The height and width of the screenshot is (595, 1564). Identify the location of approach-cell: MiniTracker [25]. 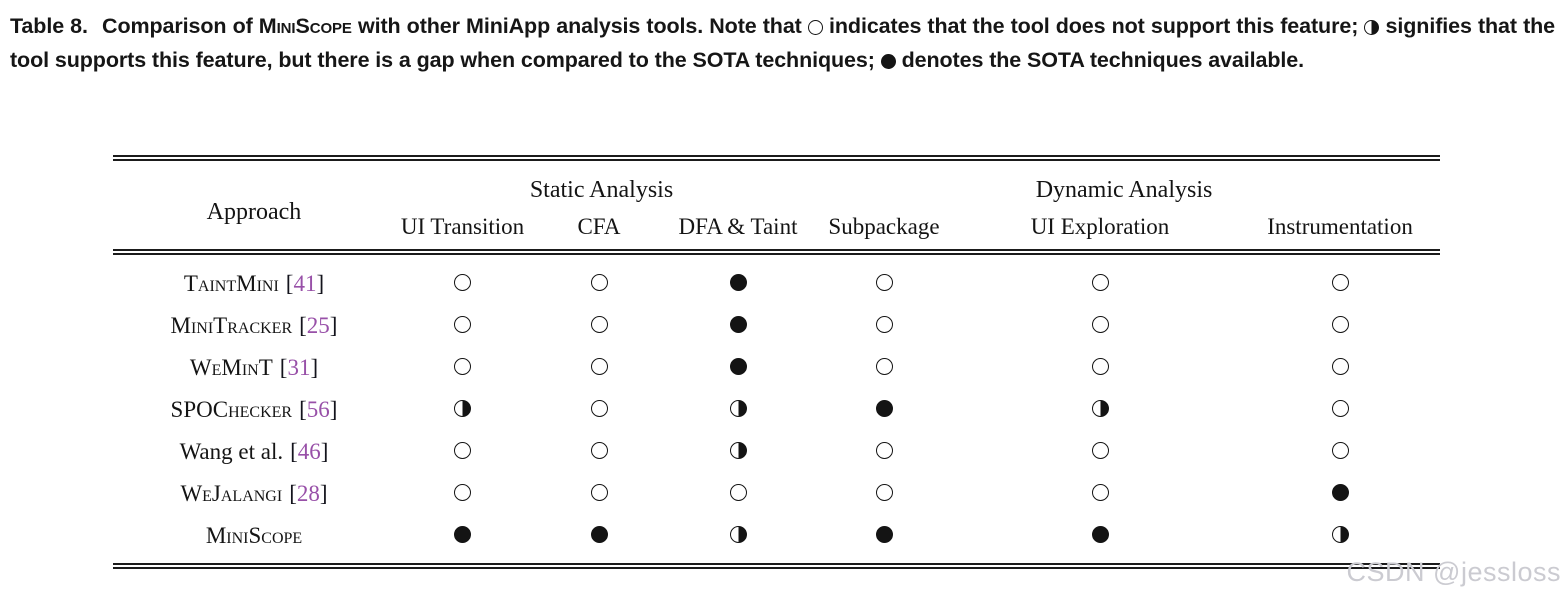
(254, 326).